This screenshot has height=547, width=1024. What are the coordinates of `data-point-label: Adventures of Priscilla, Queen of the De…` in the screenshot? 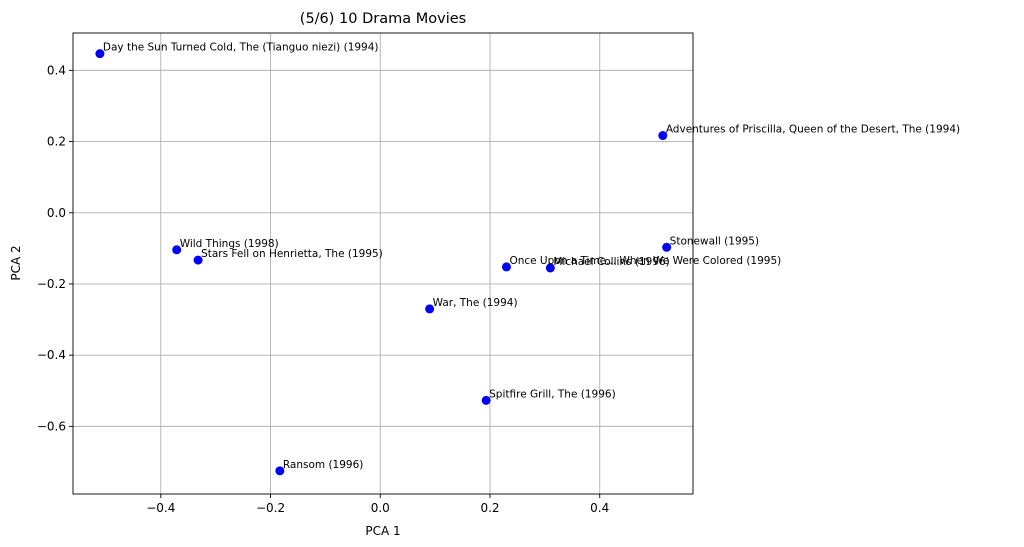 It's located at (813, 130).